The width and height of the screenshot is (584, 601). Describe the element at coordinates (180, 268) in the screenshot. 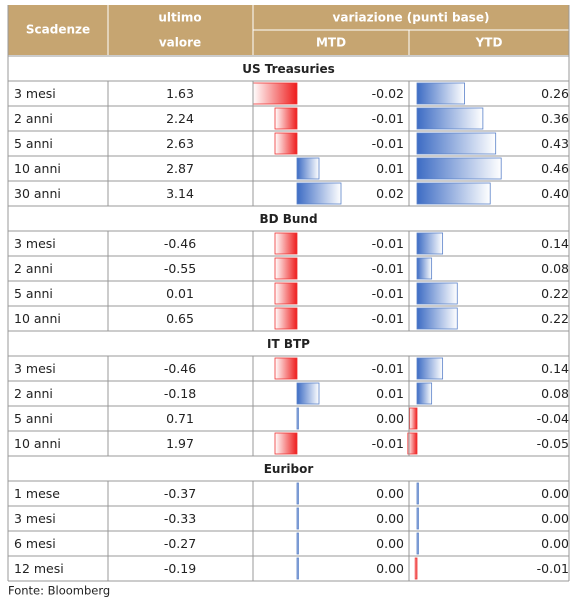

I see `value-cell: -0.55` at that location.